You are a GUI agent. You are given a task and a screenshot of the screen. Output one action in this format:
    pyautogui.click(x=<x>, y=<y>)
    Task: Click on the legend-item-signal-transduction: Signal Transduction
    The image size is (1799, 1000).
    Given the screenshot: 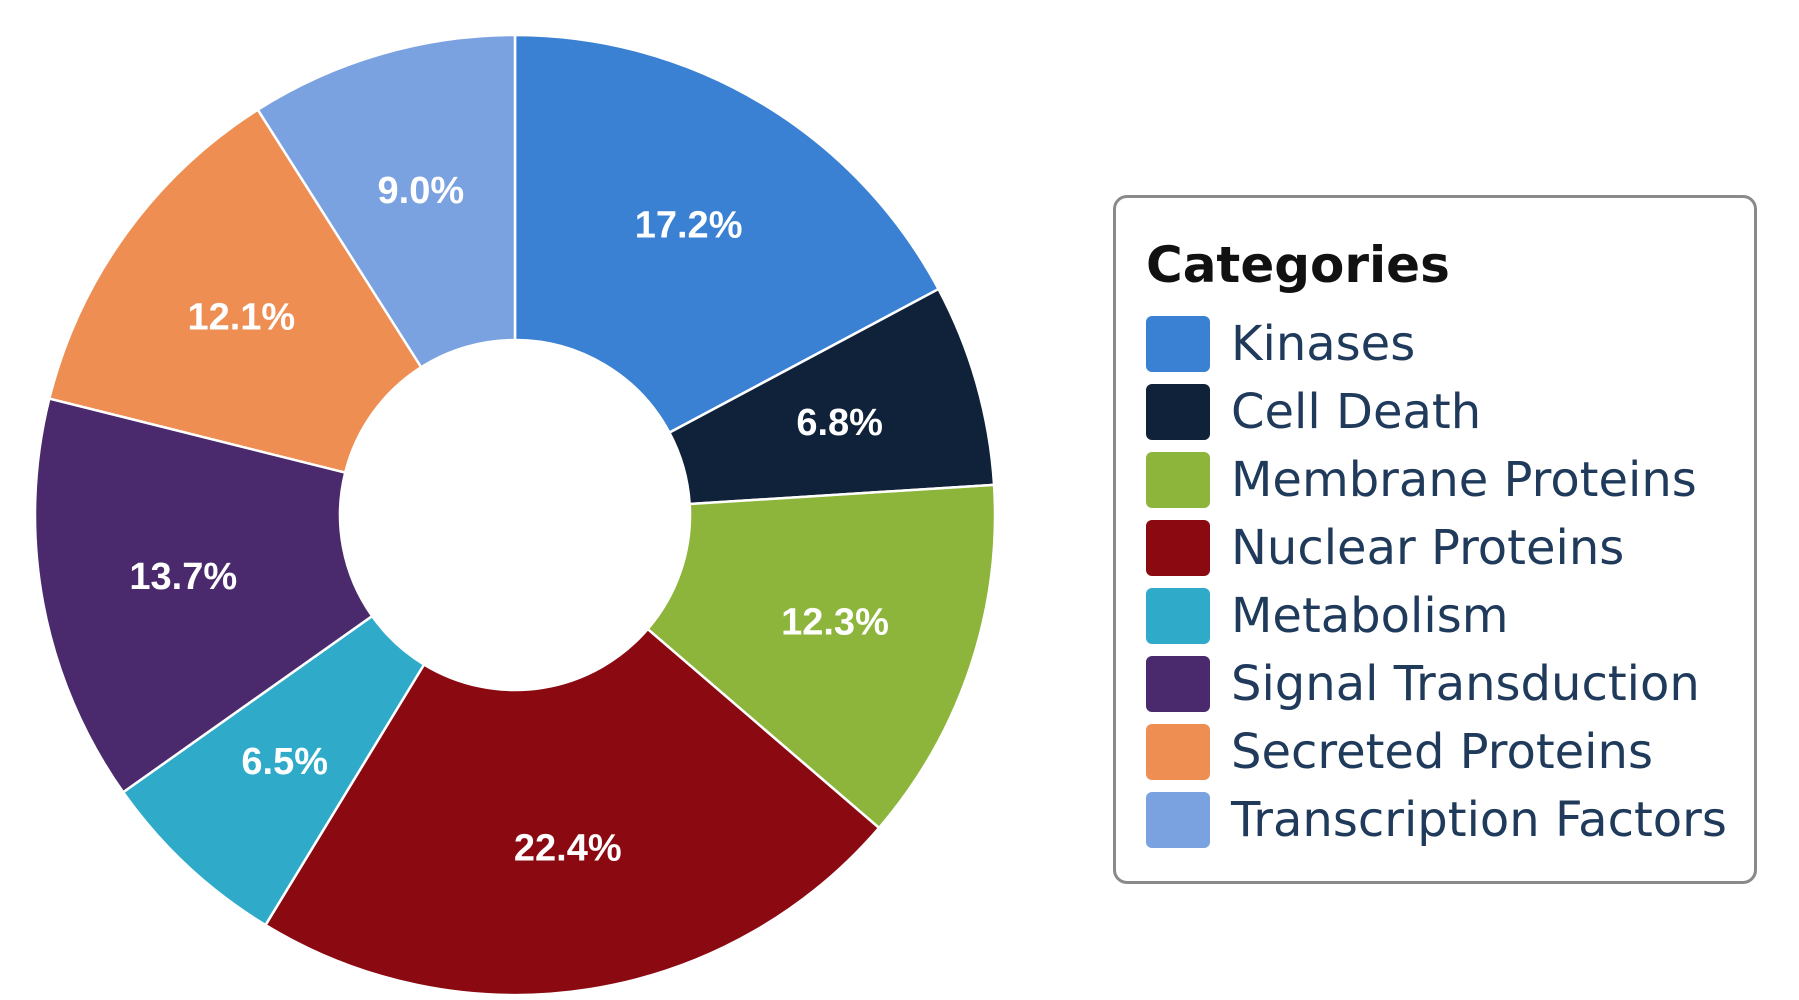 What is the action you would take?
    pyautogui.click(x=1450, y=684)
    